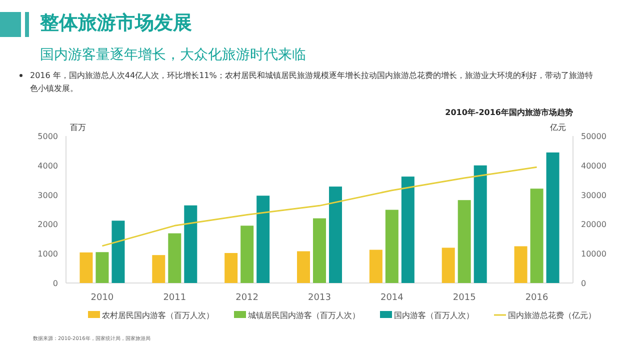 The height and width of the screenshot is (360, 640). What do you see at coordinates (48, 195) in the screenshot?
I see `y-tick-label: 3000` at bounding box center [48, 195].